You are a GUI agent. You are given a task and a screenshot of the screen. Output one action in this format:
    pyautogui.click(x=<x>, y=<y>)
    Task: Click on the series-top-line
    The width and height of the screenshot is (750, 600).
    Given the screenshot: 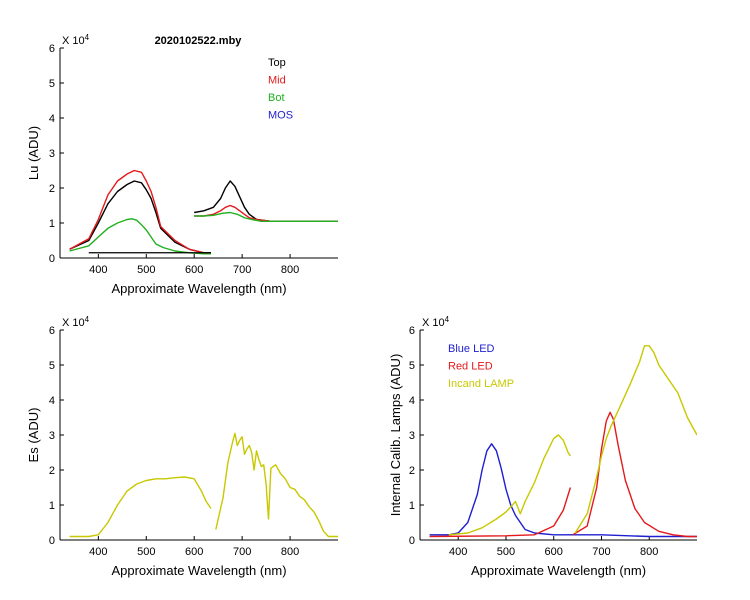 What is the action you would take?
    pyautogui.click(x=140, y=217)
    